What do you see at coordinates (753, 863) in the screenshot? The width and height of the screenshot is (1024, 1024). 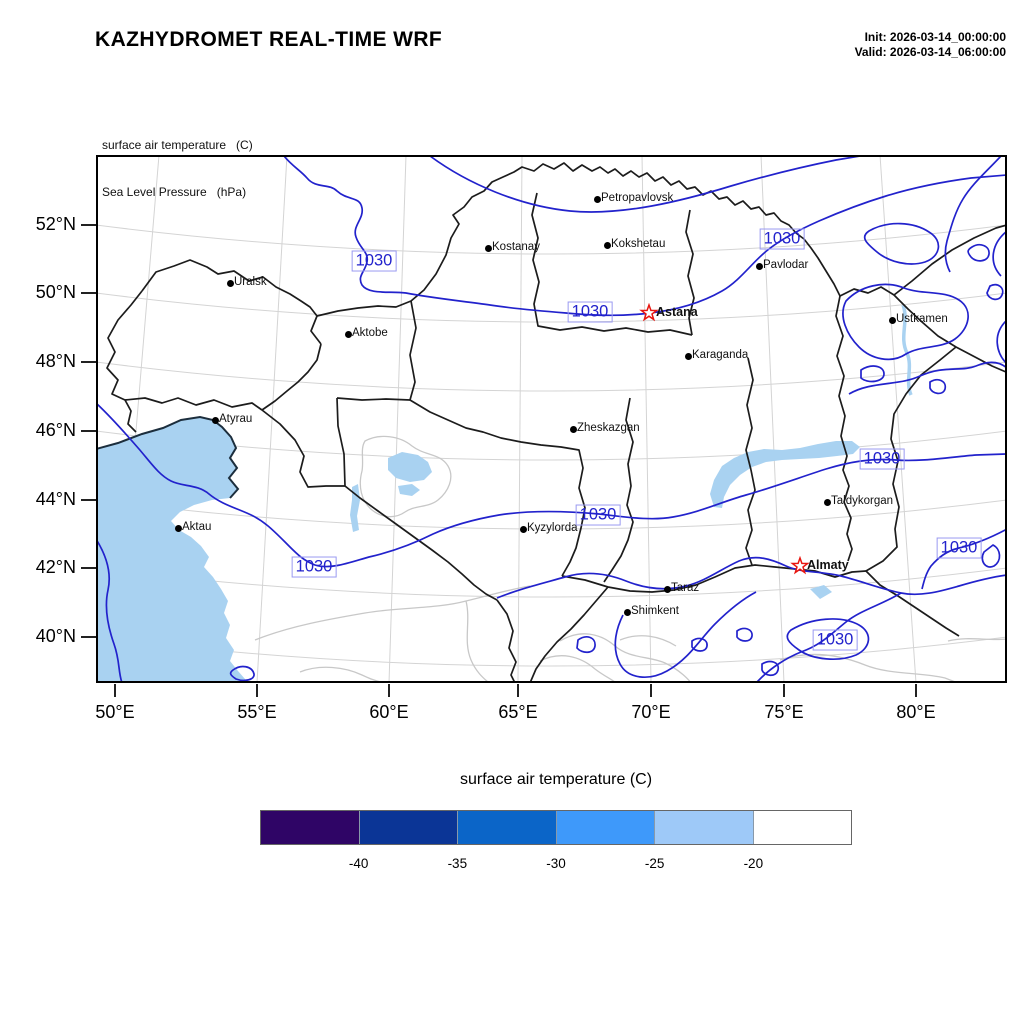 I see `colorbar-tick-label: -20` at bounding box center [753, 863].